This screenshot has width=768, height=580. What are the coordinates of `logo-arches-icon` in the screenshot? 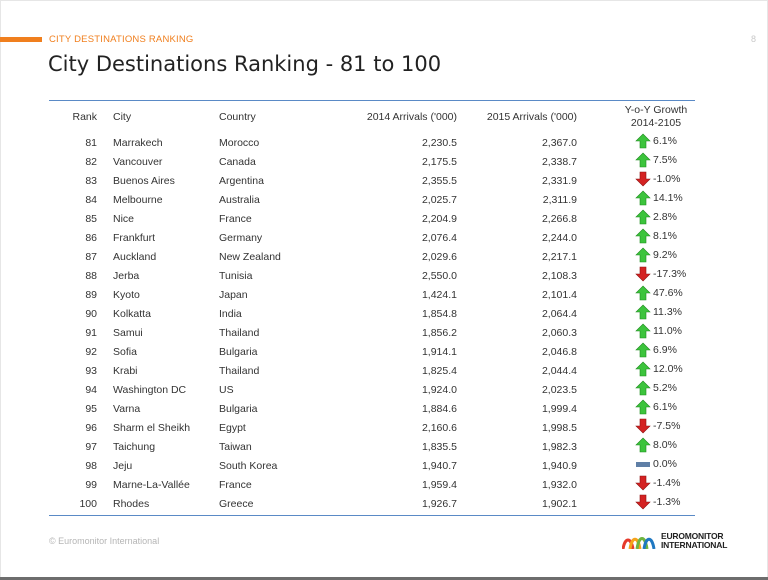 It's located at (639, 542).